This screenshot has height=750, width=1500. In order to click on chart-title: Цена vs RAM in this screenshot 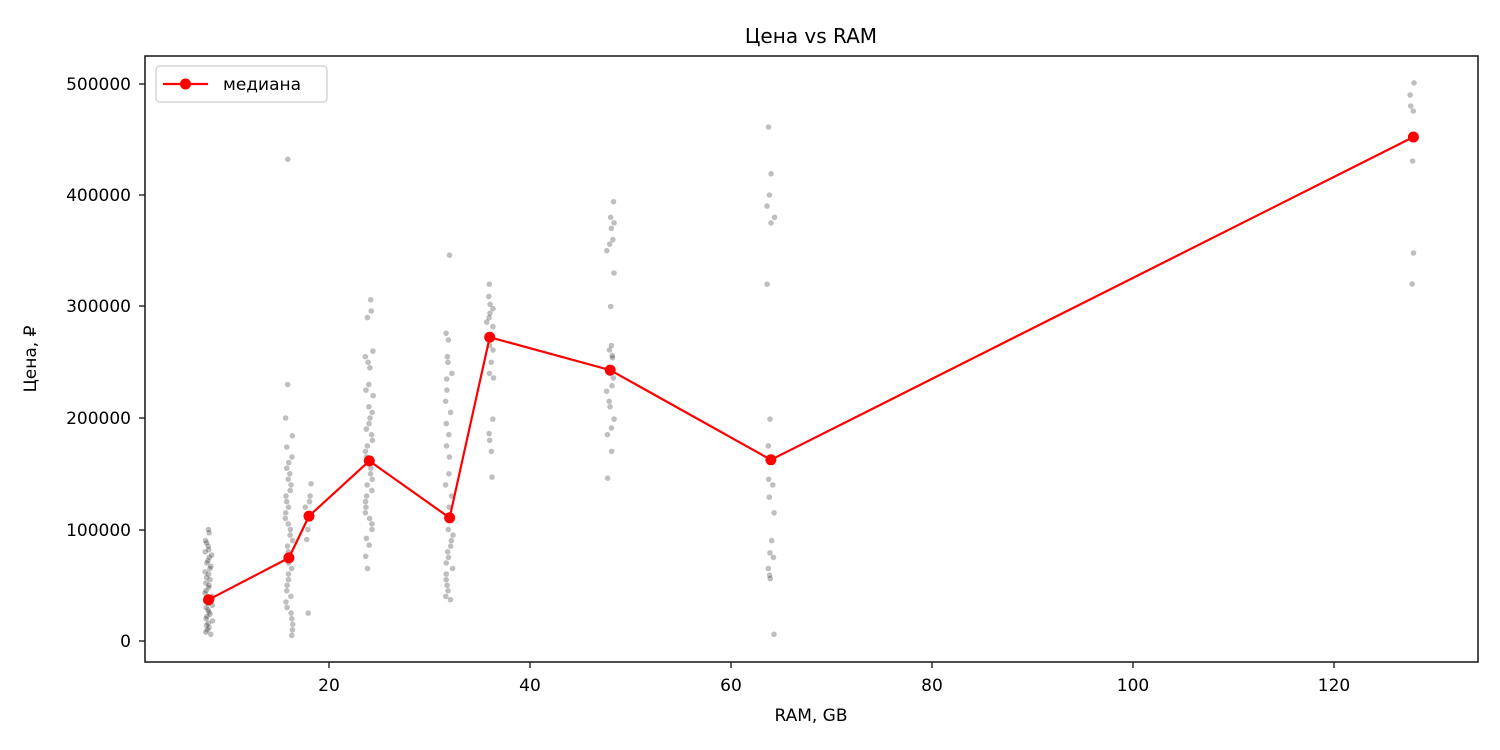, I will do `click(811, 36)`.